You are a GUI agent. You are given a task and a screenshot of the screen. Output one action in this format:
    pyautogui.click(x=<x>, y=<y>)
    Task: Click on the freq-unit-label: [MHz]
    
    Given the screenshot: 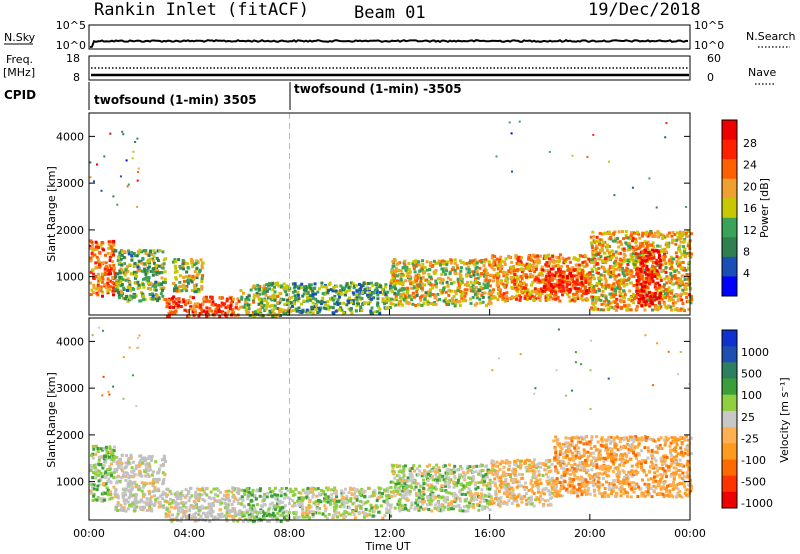 What is the action you would take?
    pyautogui.click(x=19, y=72)
    